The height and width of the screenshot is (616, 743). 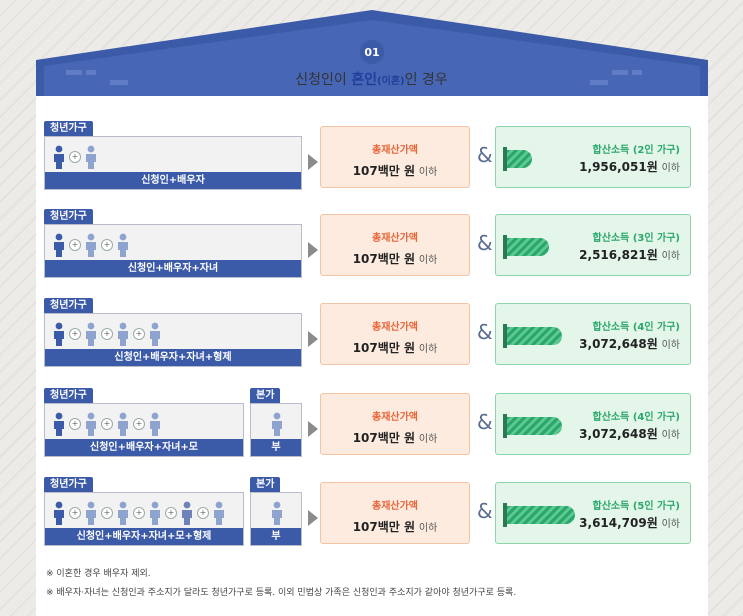 I want to click on member-icons: + +, so click(x=91, y=244).